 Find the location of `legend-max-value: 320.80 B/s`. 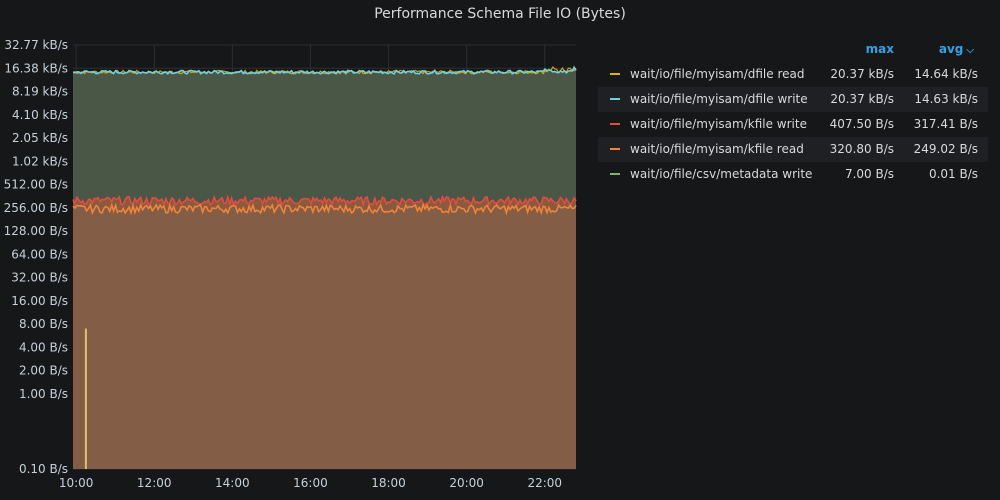

legend-max-value: 320.80 B/s is located at coordinates (861, 149).